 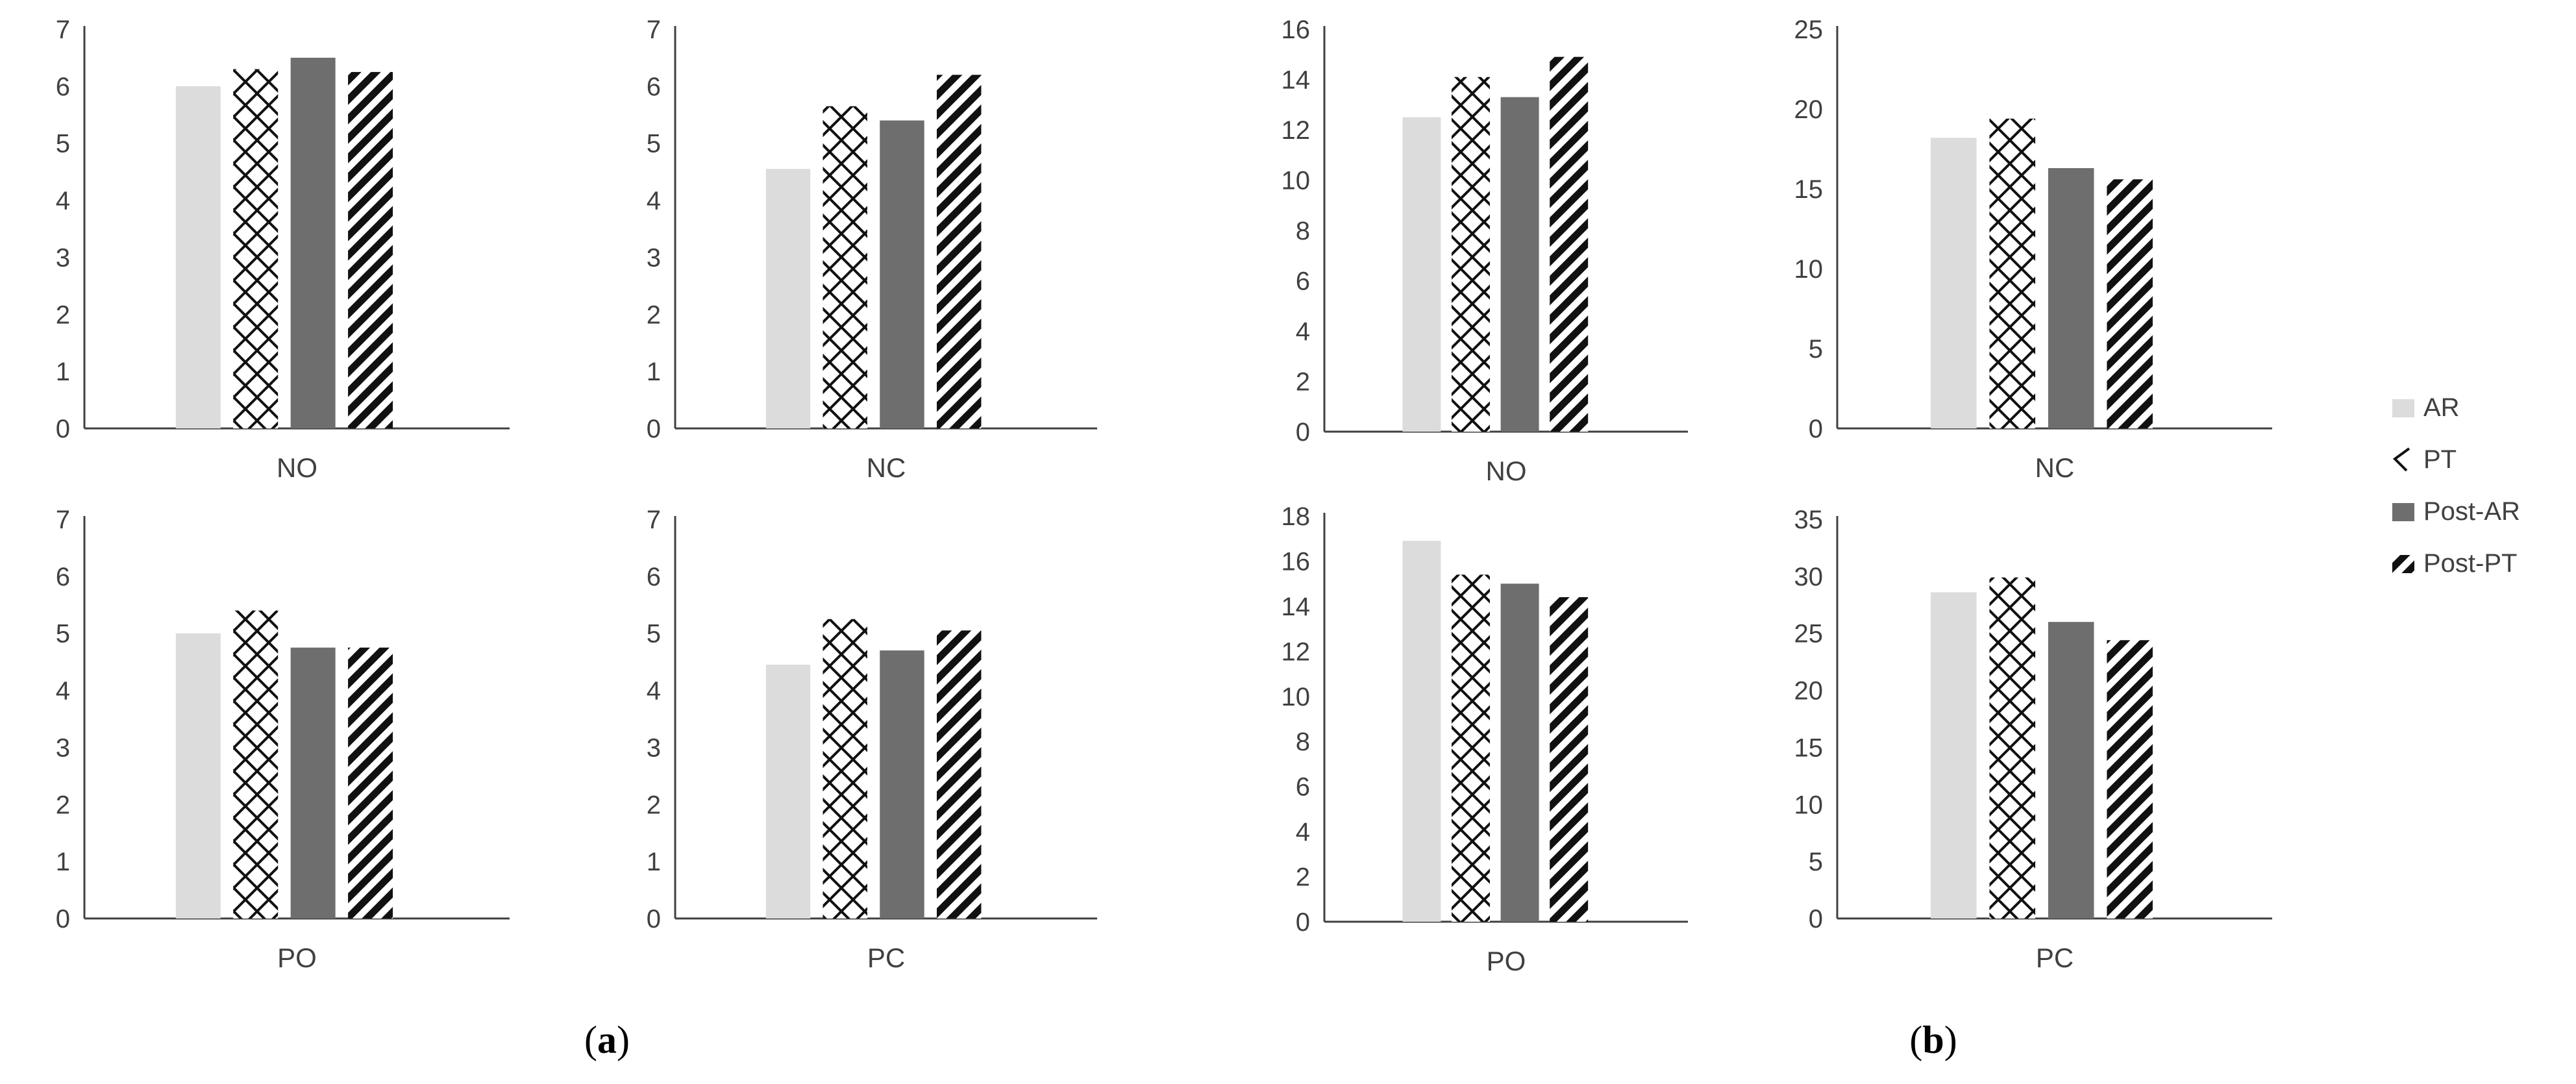 What do you see at coordinates (2454, 563) in the screenshot?
I see `legend-item-post-pt: Post-PT` at bounding box center [2454, 563].